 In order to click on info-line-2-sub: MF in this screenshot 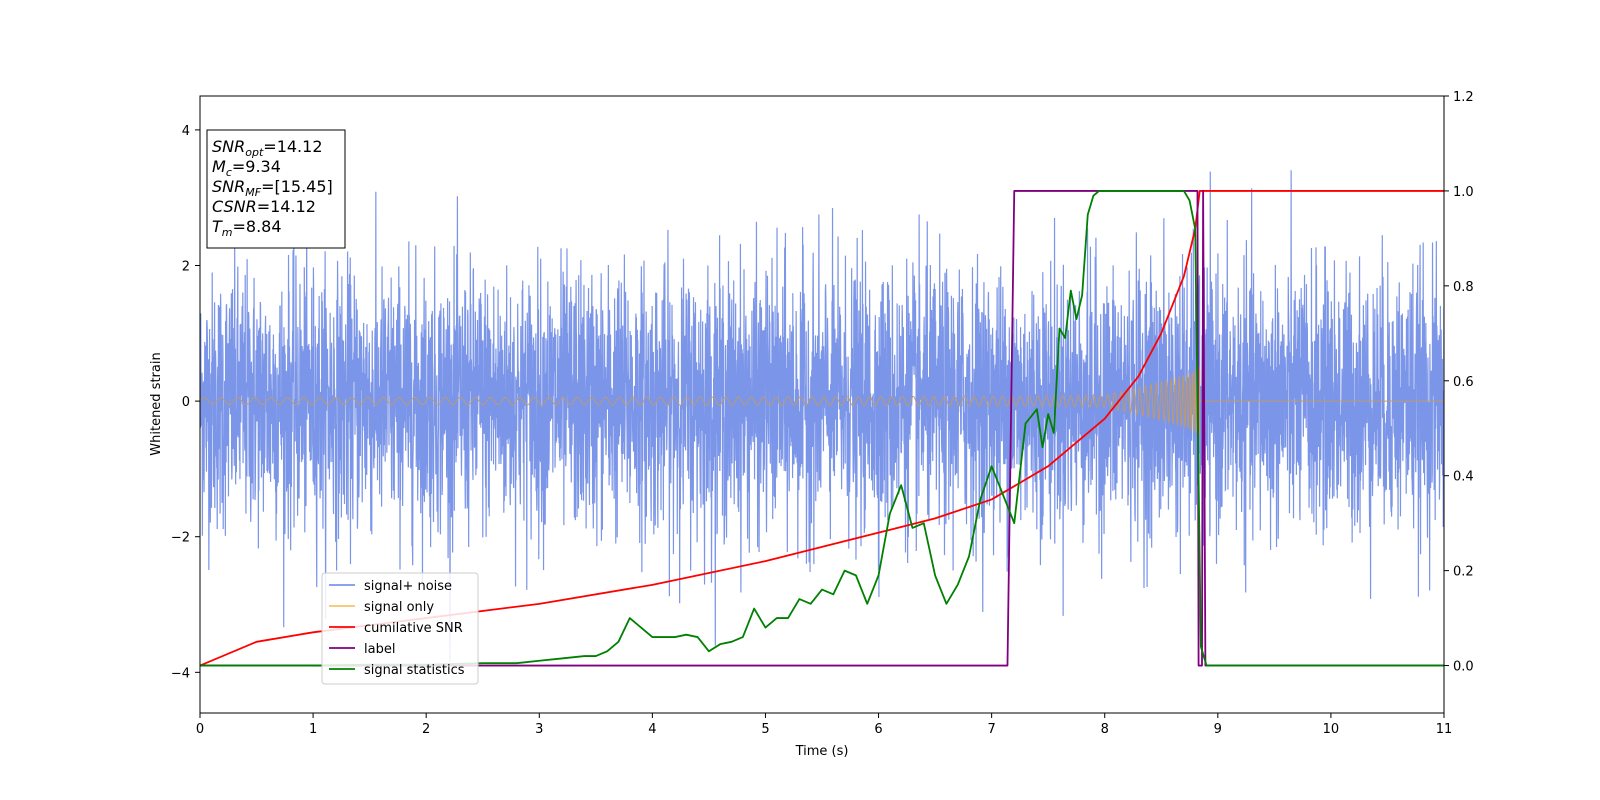, I will do `click(253, 192)`.